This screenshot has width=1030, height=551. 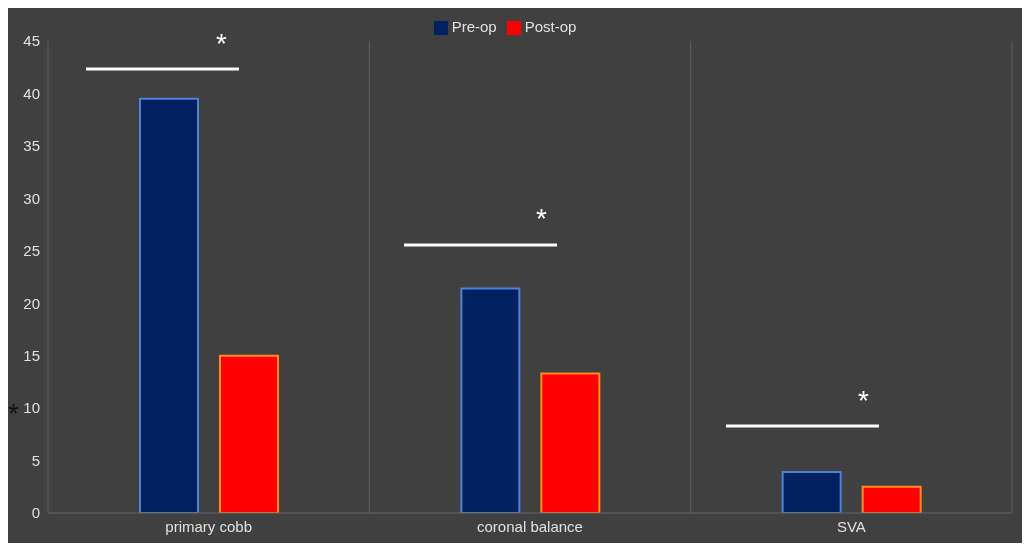 I want to click on x-tick-label: coronal balance, so click(x=530, y=526).